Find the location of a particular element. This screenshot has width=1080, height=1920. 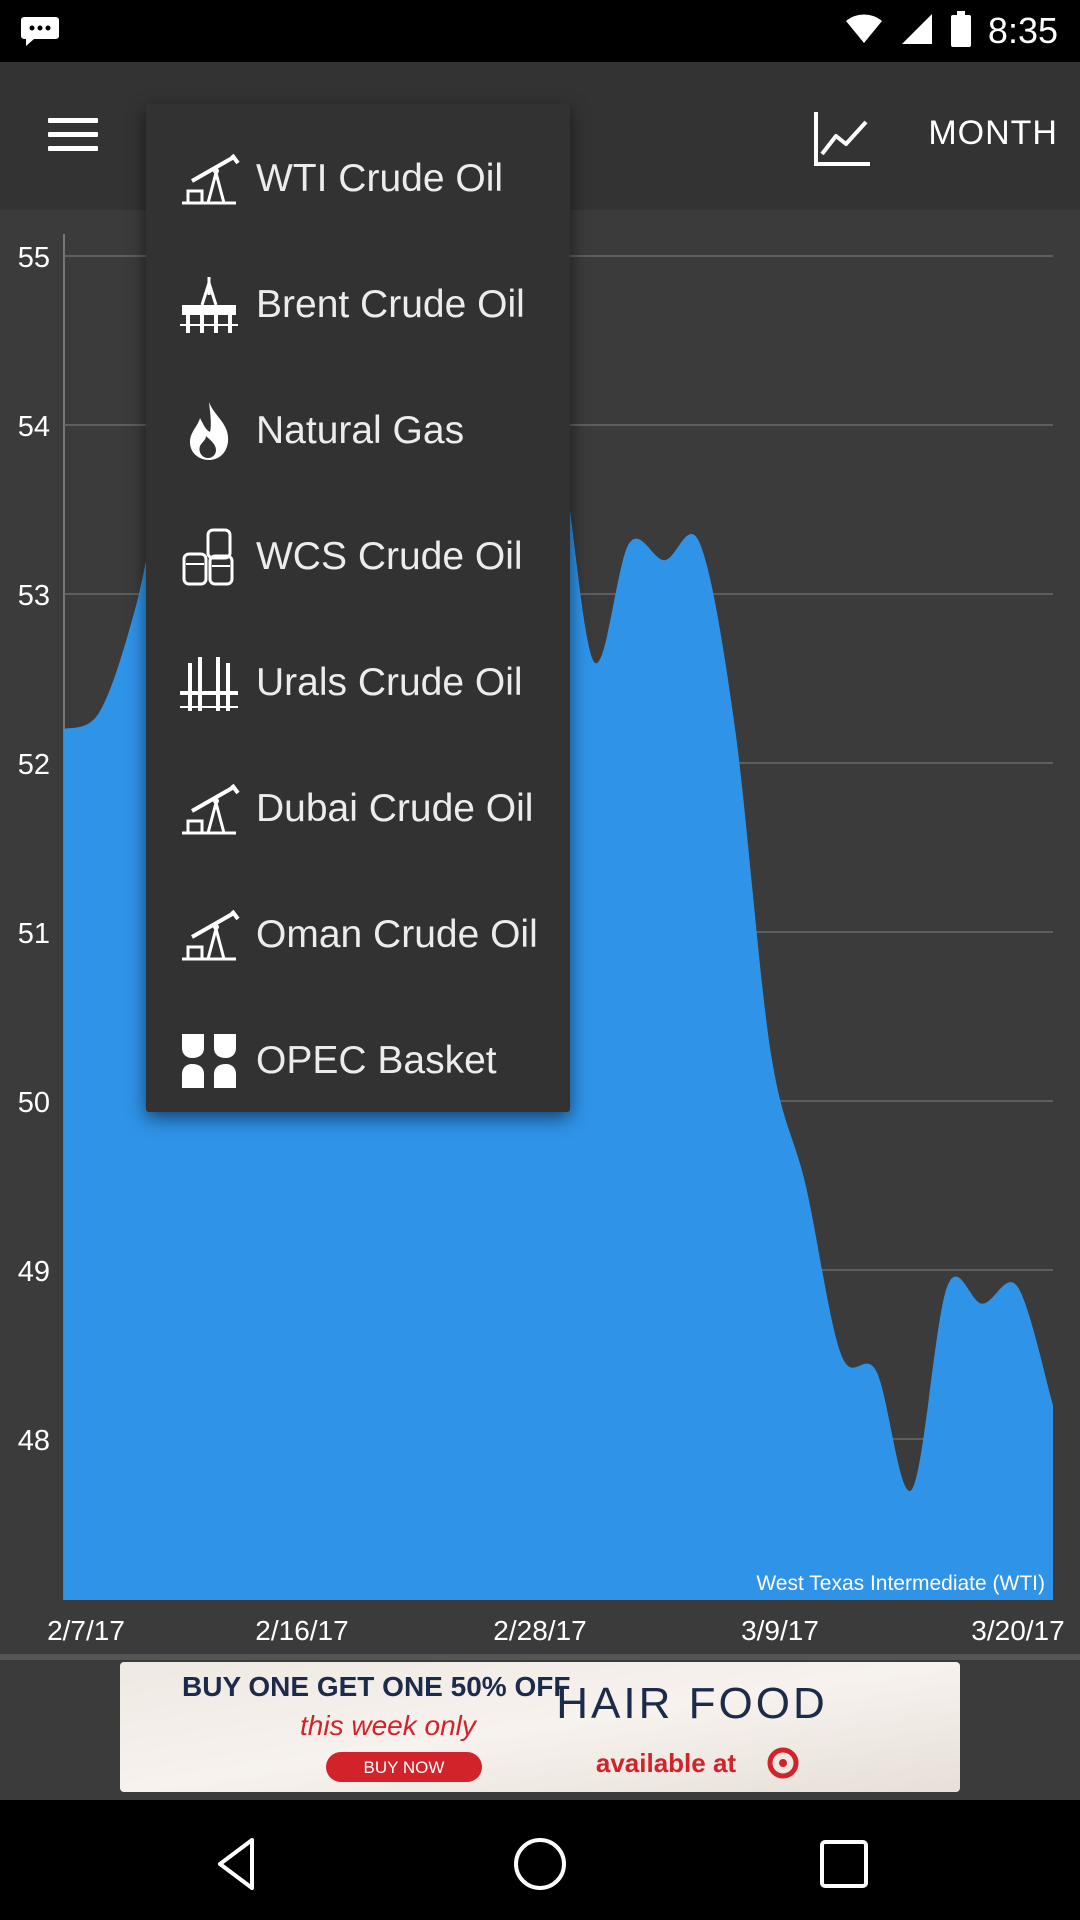

signal-icon is located at coordinates (917, 31).